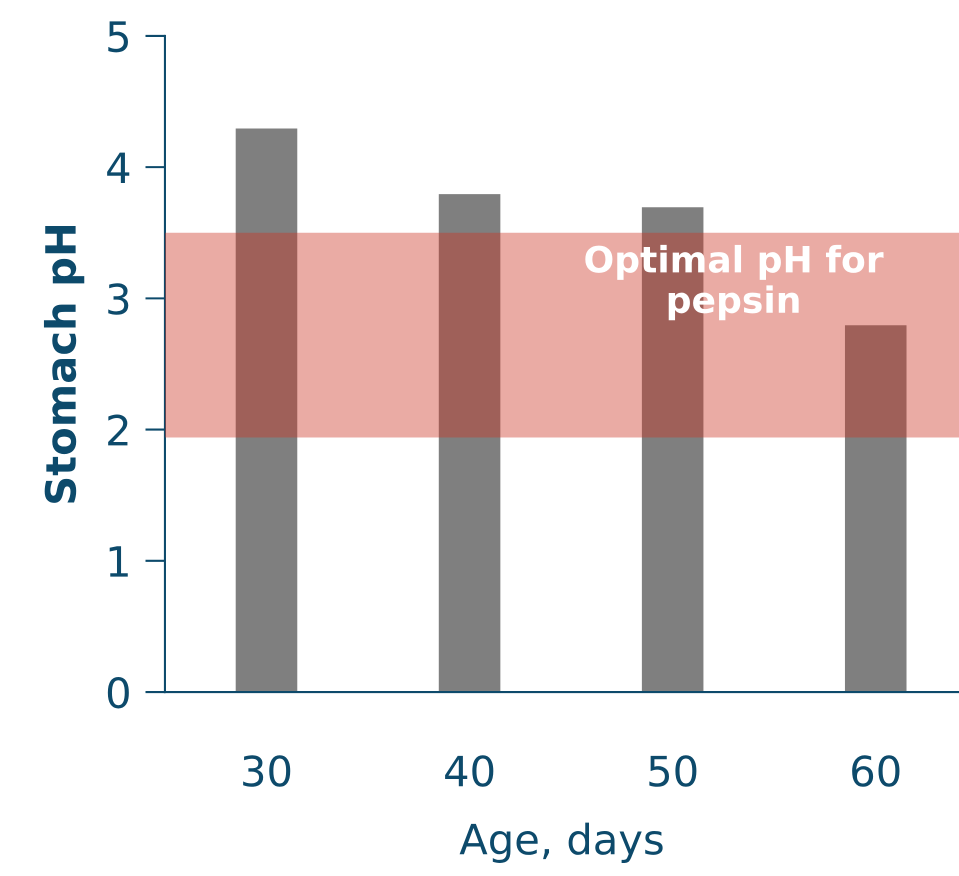 This screenshot has width=959, height=876. What do you see at coordinates (672, 771) in the screenshot?
I see `x-tick-label: 50` at bounding box center [672, 771].